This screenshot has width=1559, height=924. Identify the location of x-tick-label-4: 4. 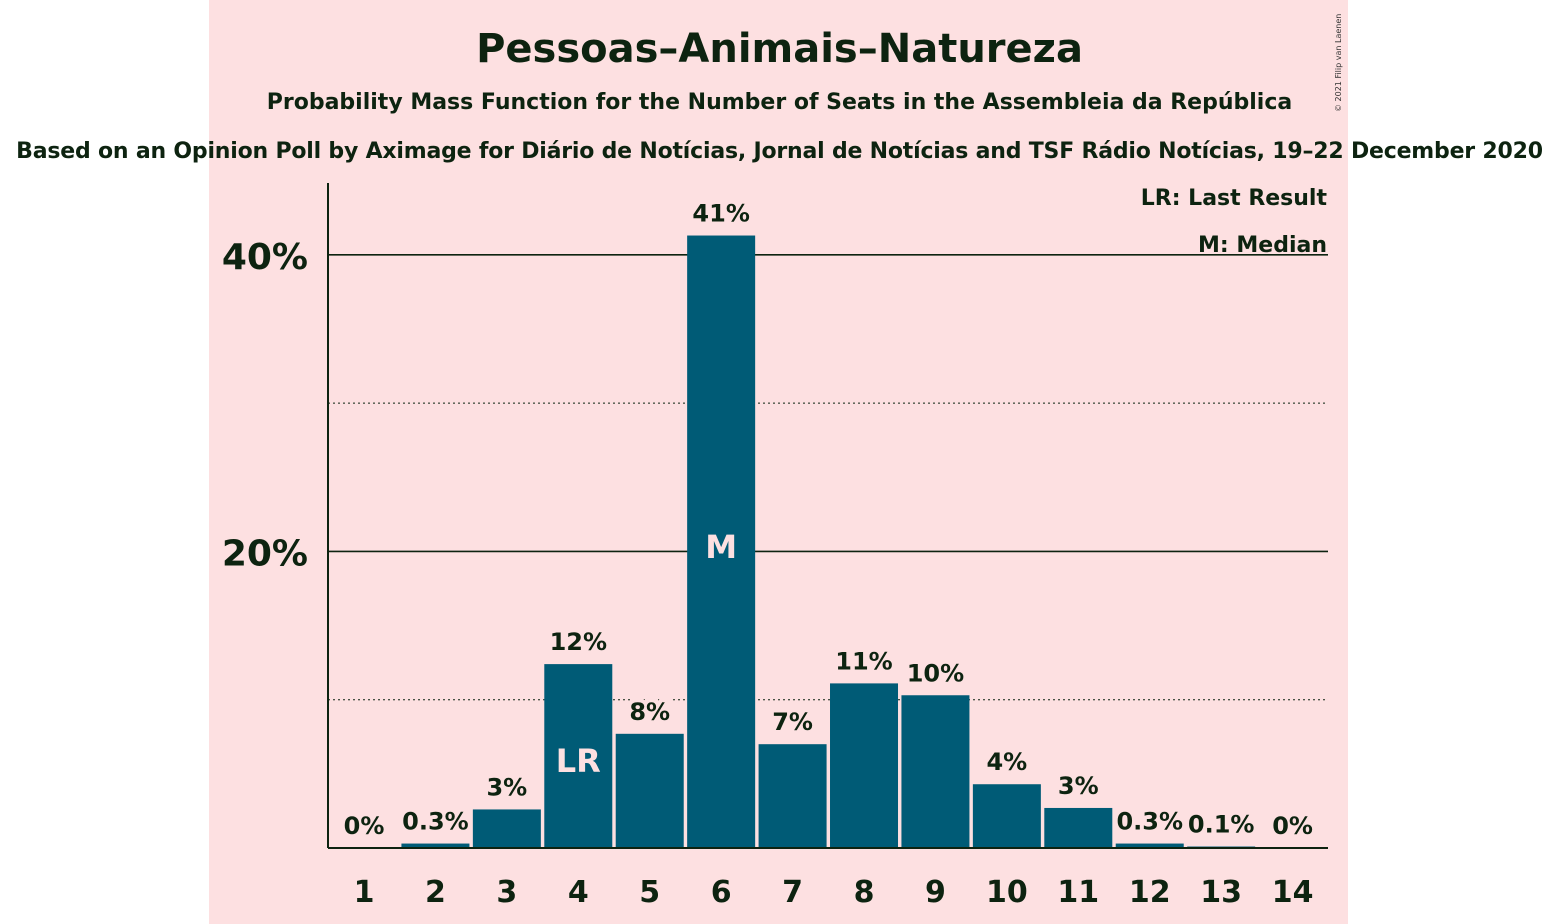
(578, 892).